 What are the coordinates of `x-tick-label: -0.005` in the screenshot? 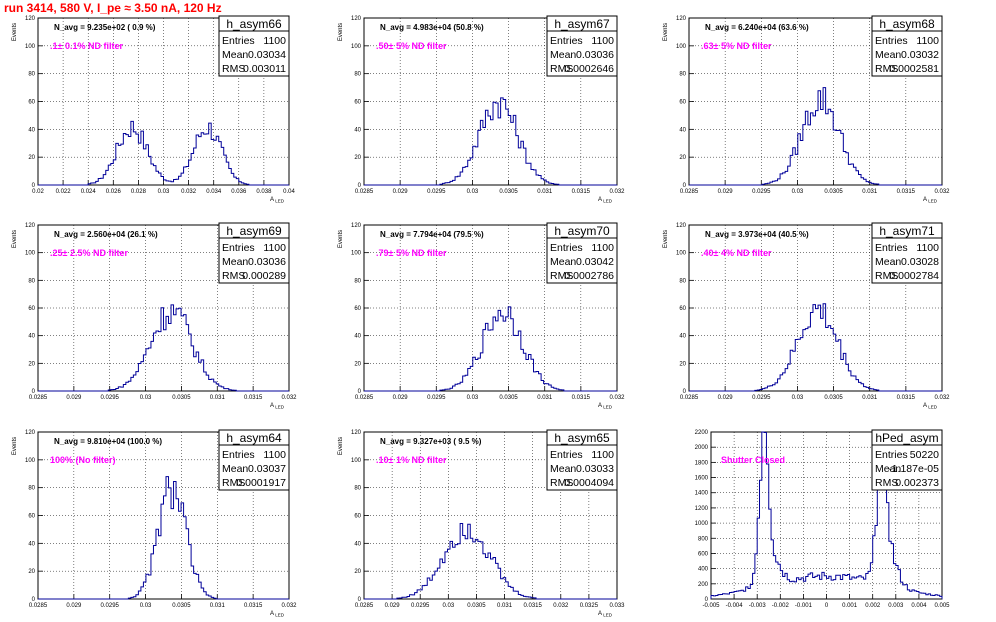 It's located at (711, 606).